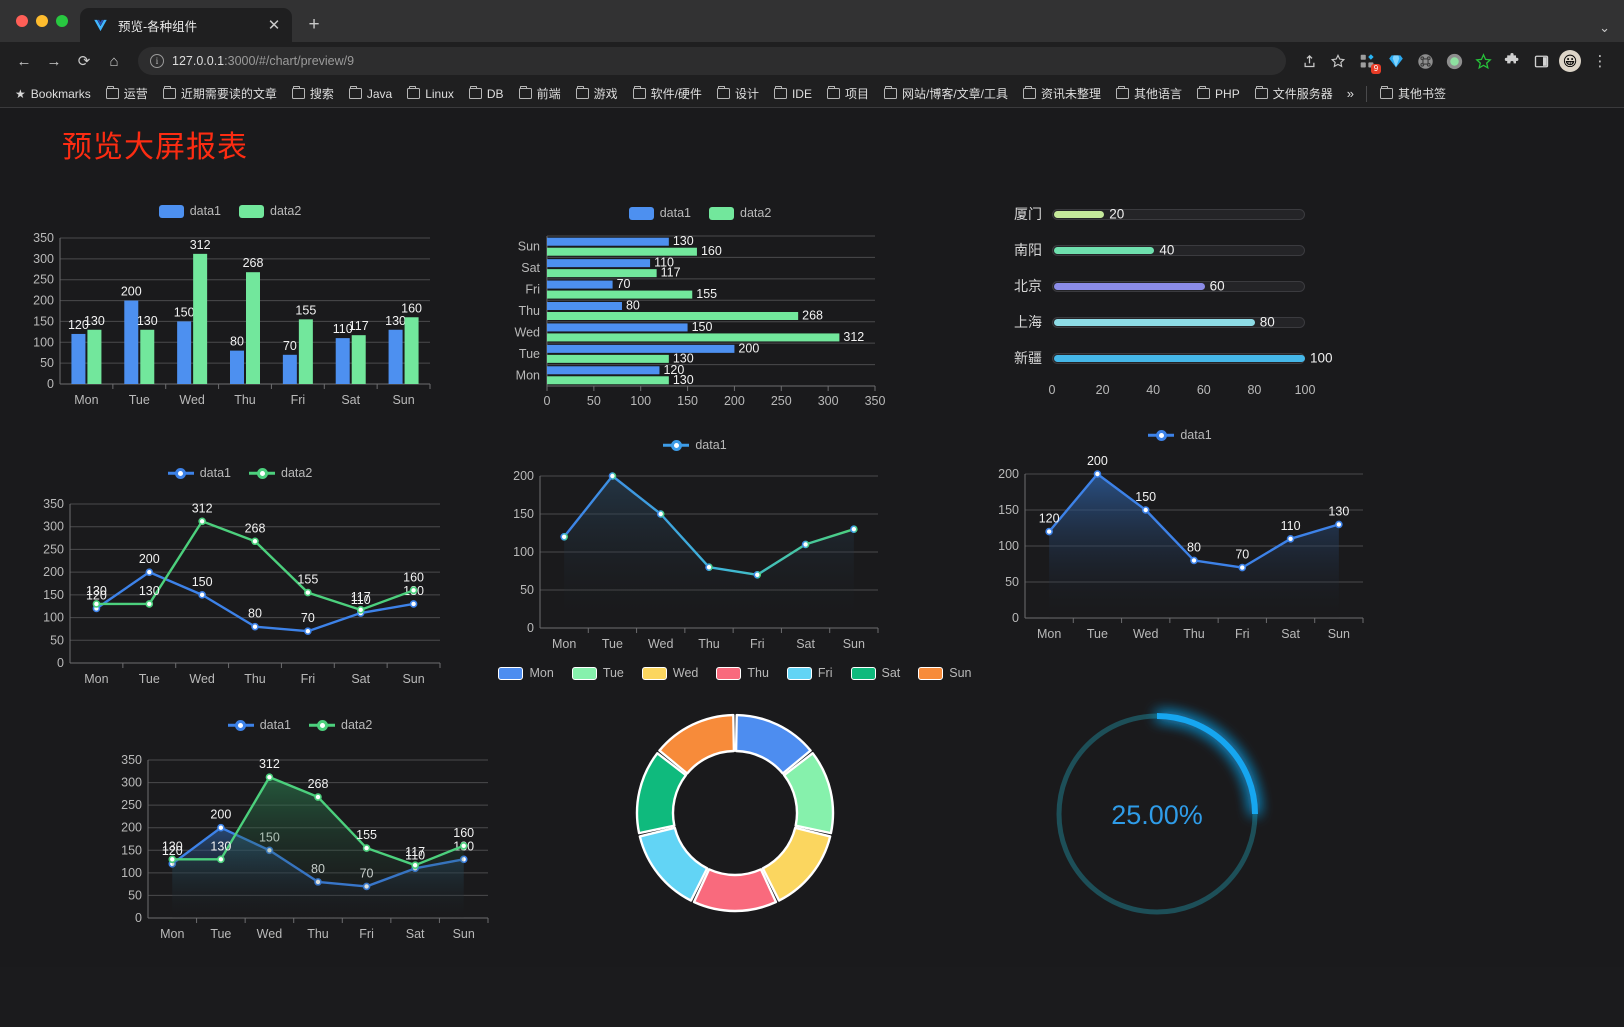 The image size is (1624, 1027). What do you see at coordinates (114, 61) in the screenshot?
I see `home-button: ⌂` at bounding box center [114, 61].